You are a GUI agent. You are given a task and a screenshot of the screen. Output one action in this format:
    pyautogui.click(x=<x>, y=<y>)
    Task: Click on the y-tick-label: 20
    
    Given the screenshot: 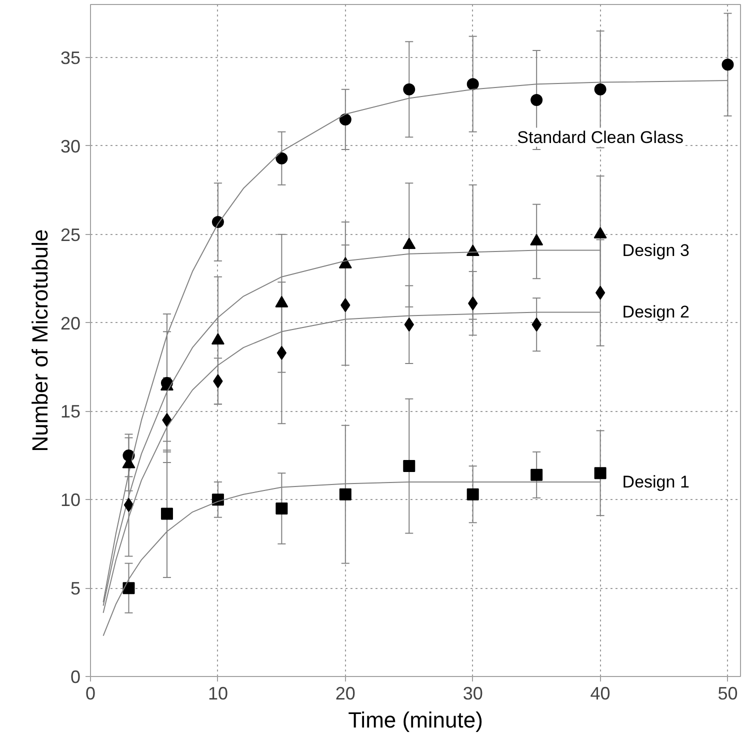 What is the action you would take?
    pyautogui.click(x=70, y=323)
    